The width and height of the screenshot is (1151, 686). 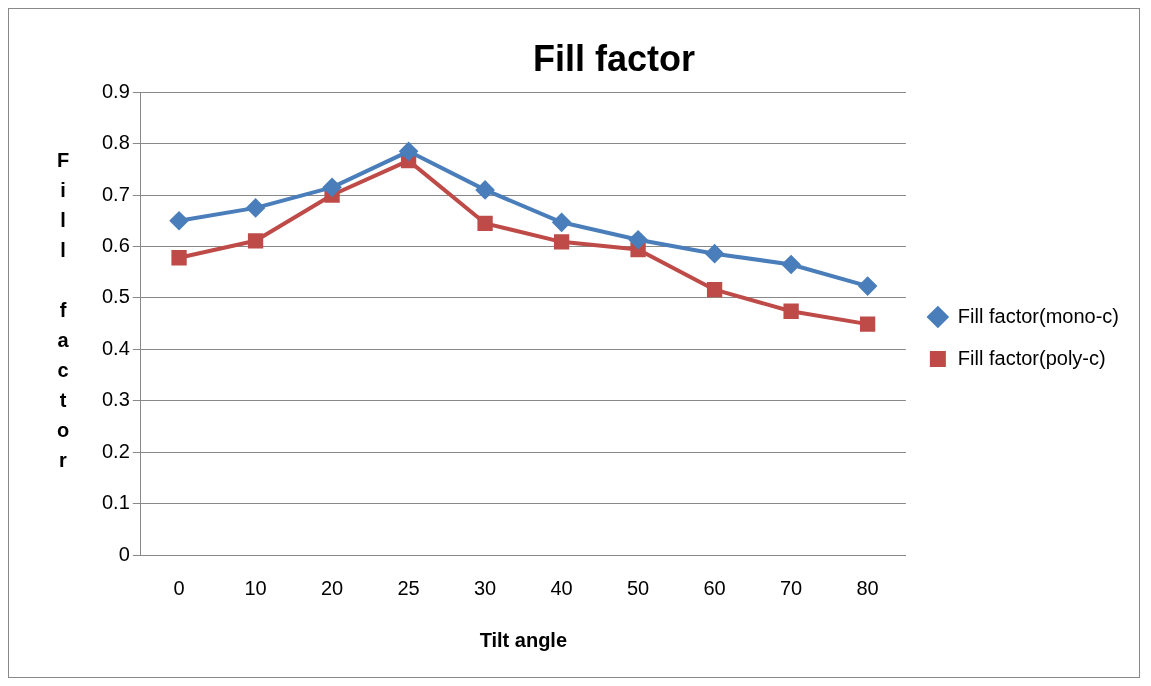 What do you see at coordinates (115, 142) in the screenshot?
I see `y-tick-label: 0.8` at bounding box center [115, 142].